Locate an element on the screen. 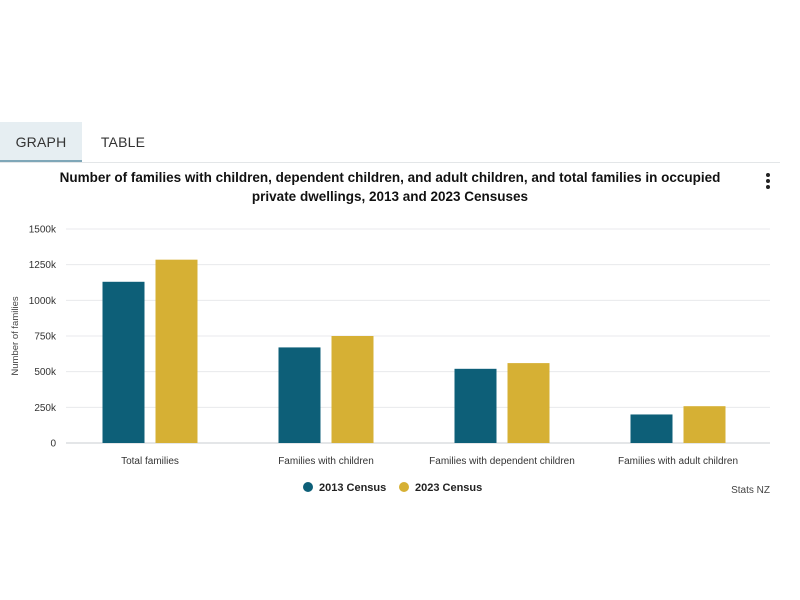 This screenshot has height=600, width=800. x-category-label: Families with children is located at coordinates (326, 461).